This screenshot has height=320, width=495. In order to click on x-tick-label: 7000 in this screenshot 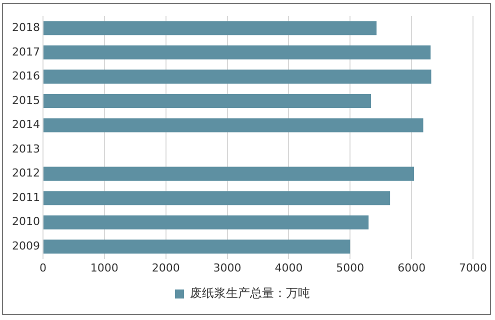, I will do `click(473, 267)`.